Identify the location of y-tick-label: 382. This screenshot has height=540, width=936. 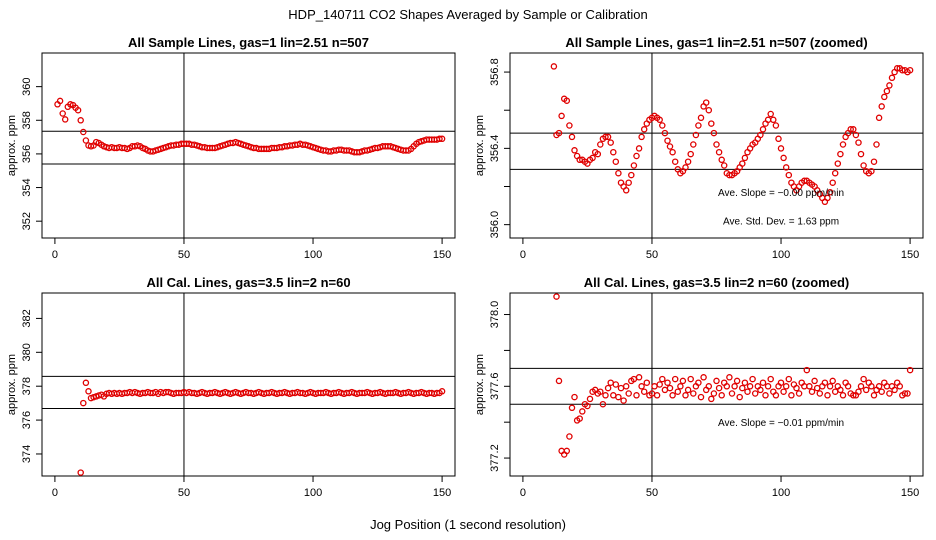
(27, 318).